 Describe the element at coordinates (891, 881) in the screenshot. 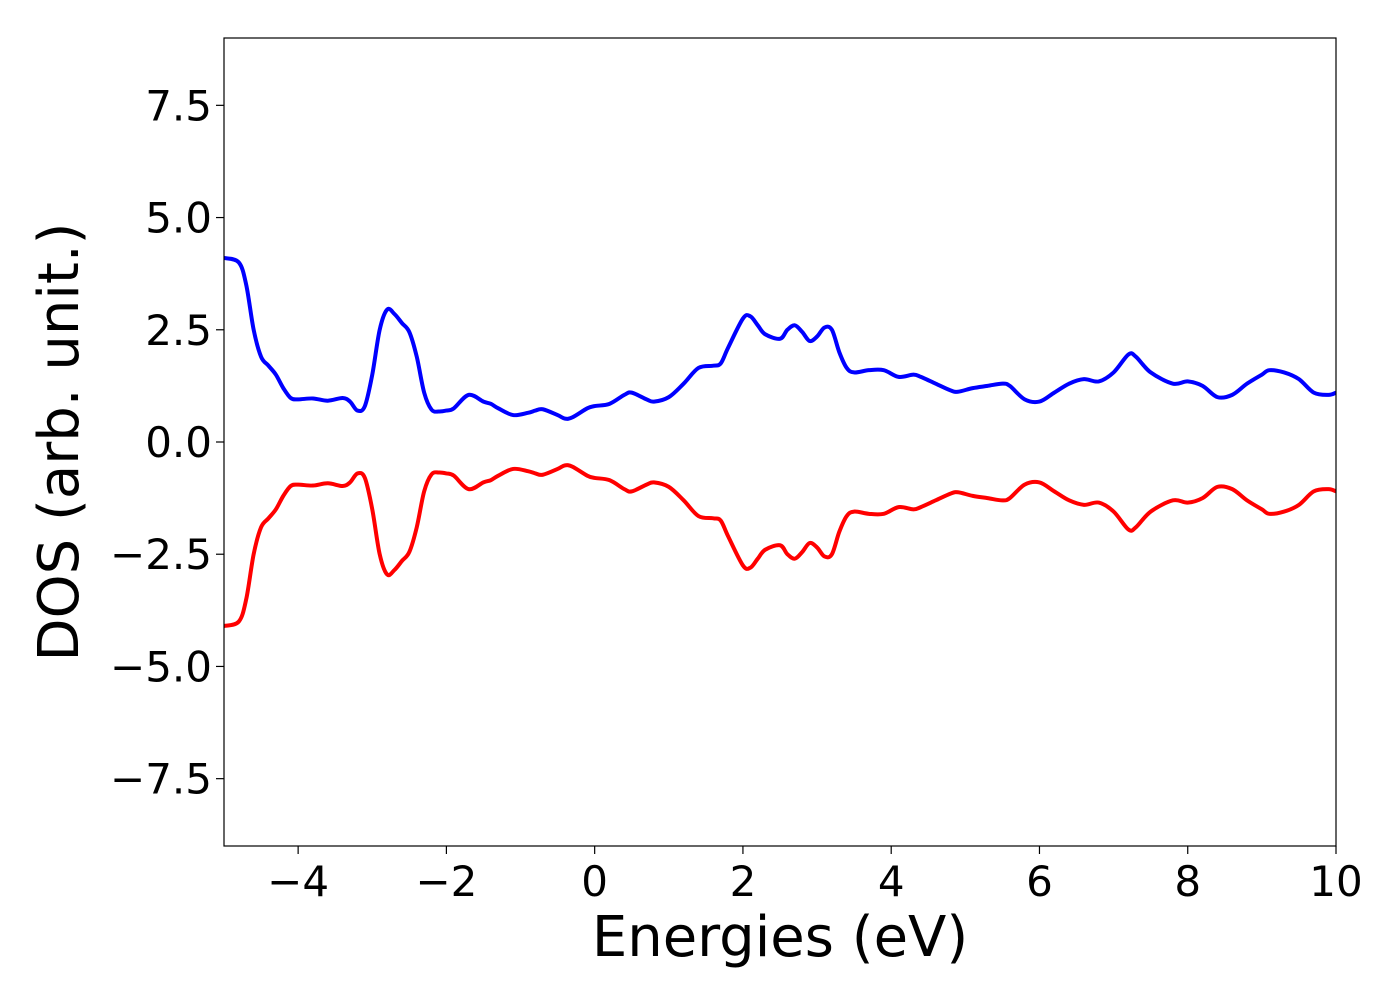

I see `x-tick-label: 4` at that location.